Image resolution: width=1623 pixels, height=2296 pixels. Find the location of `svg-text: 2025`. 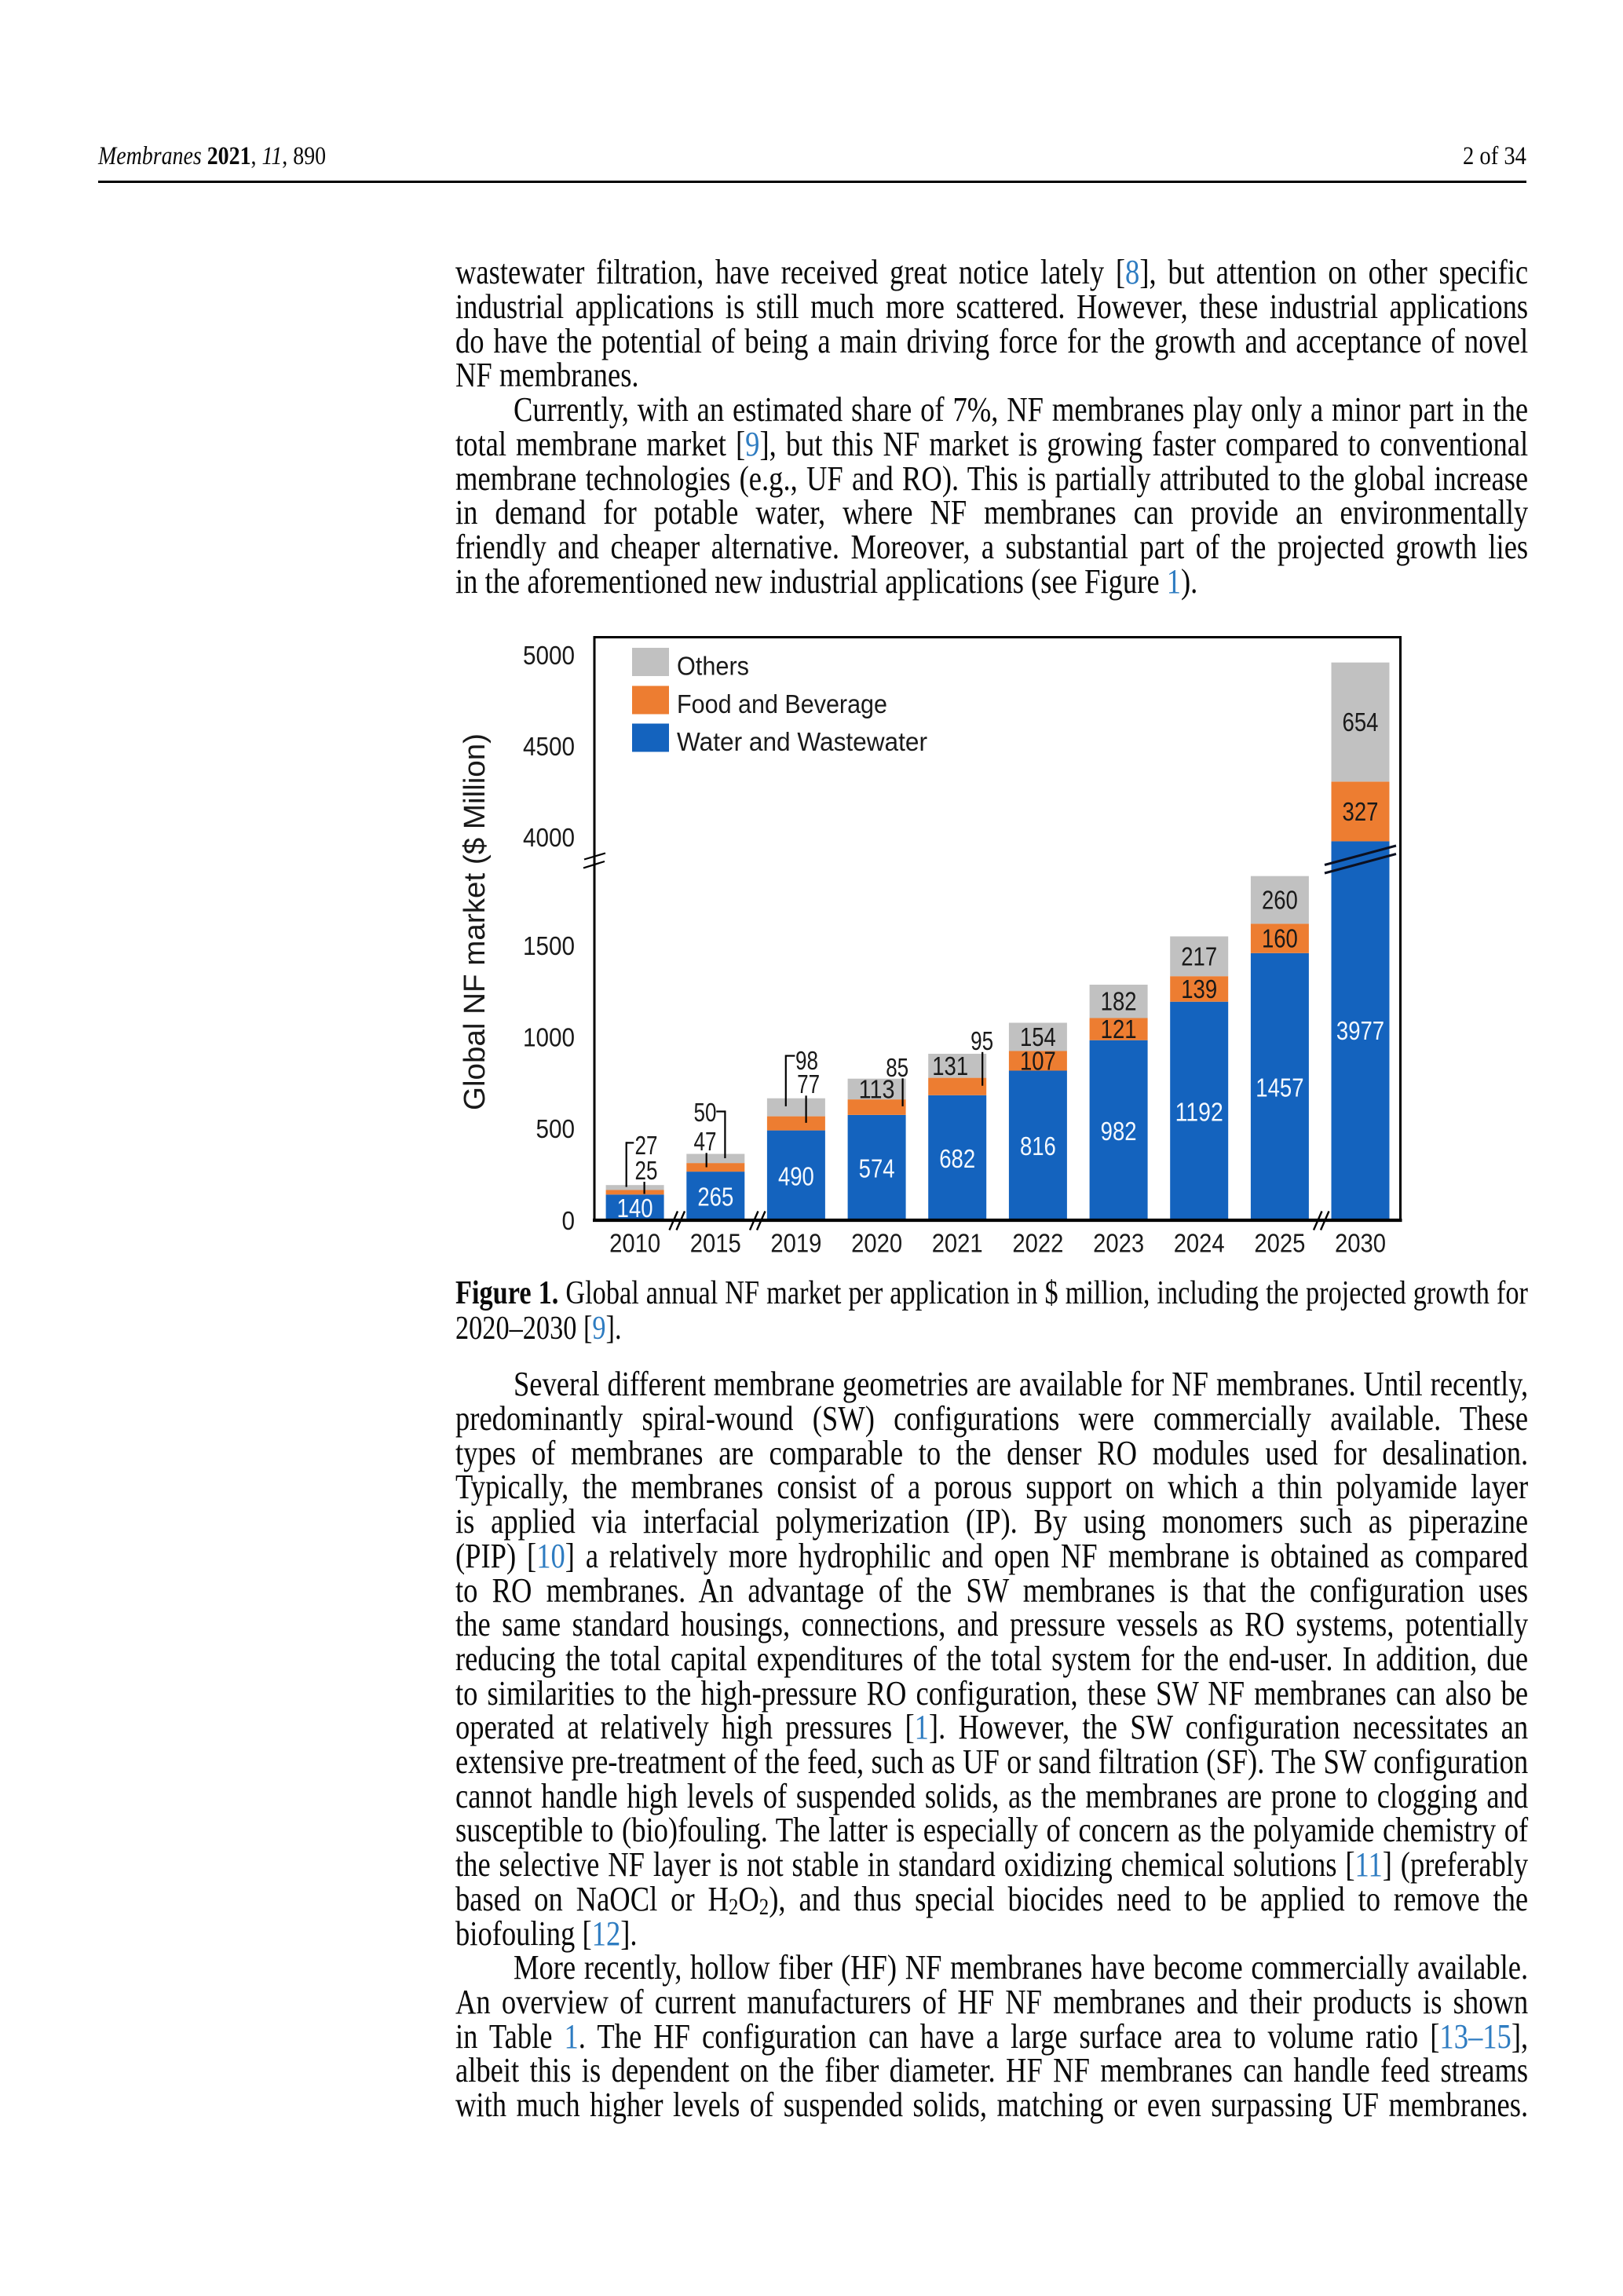

svg-text: 2025 is located at coordinates (1279, 1243).